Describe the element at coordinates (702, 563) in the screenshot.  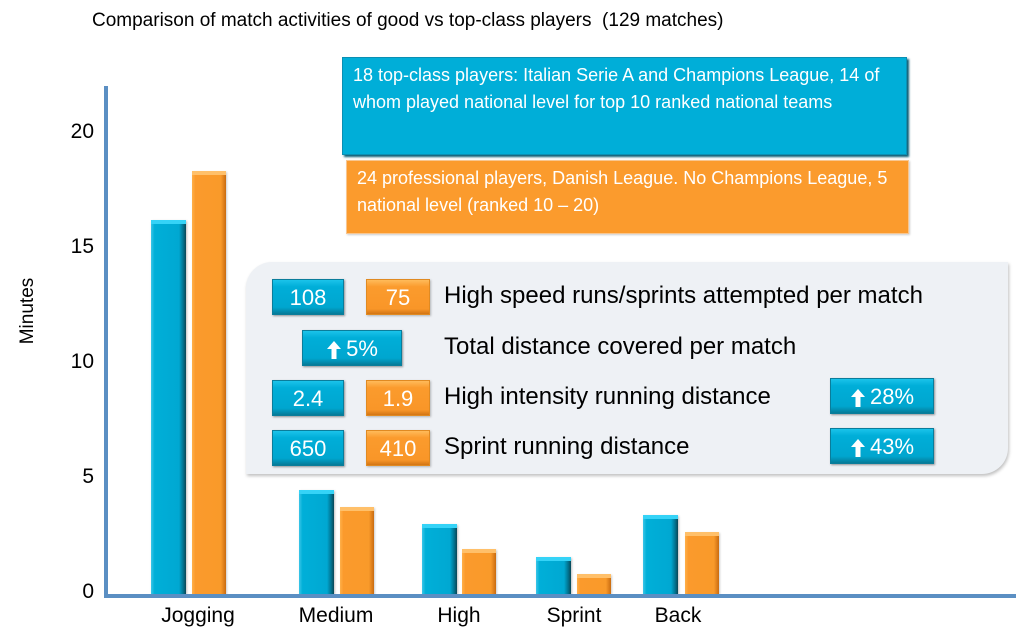
I see `bar-back-professional` at that location.